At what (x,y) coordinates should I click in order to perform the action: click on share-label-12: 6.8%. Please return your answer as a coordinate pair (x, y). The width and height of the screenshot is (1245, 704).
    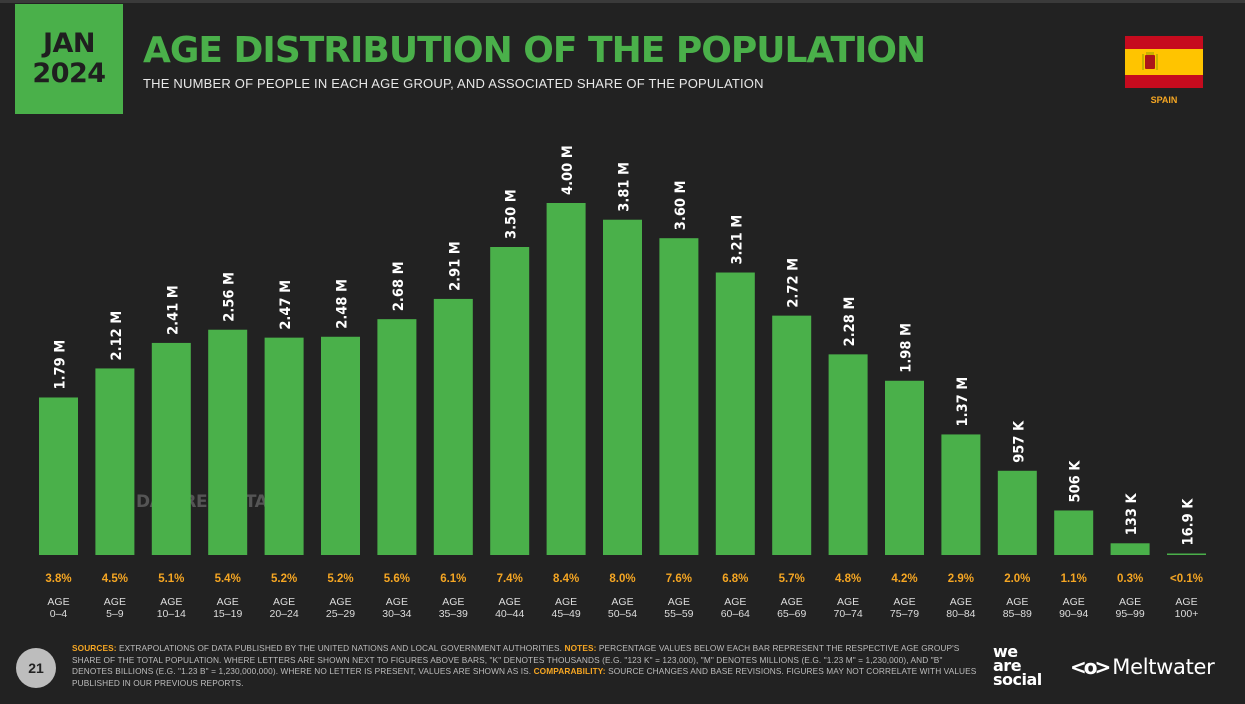
    Looking at the image, I should click on (735, 579).